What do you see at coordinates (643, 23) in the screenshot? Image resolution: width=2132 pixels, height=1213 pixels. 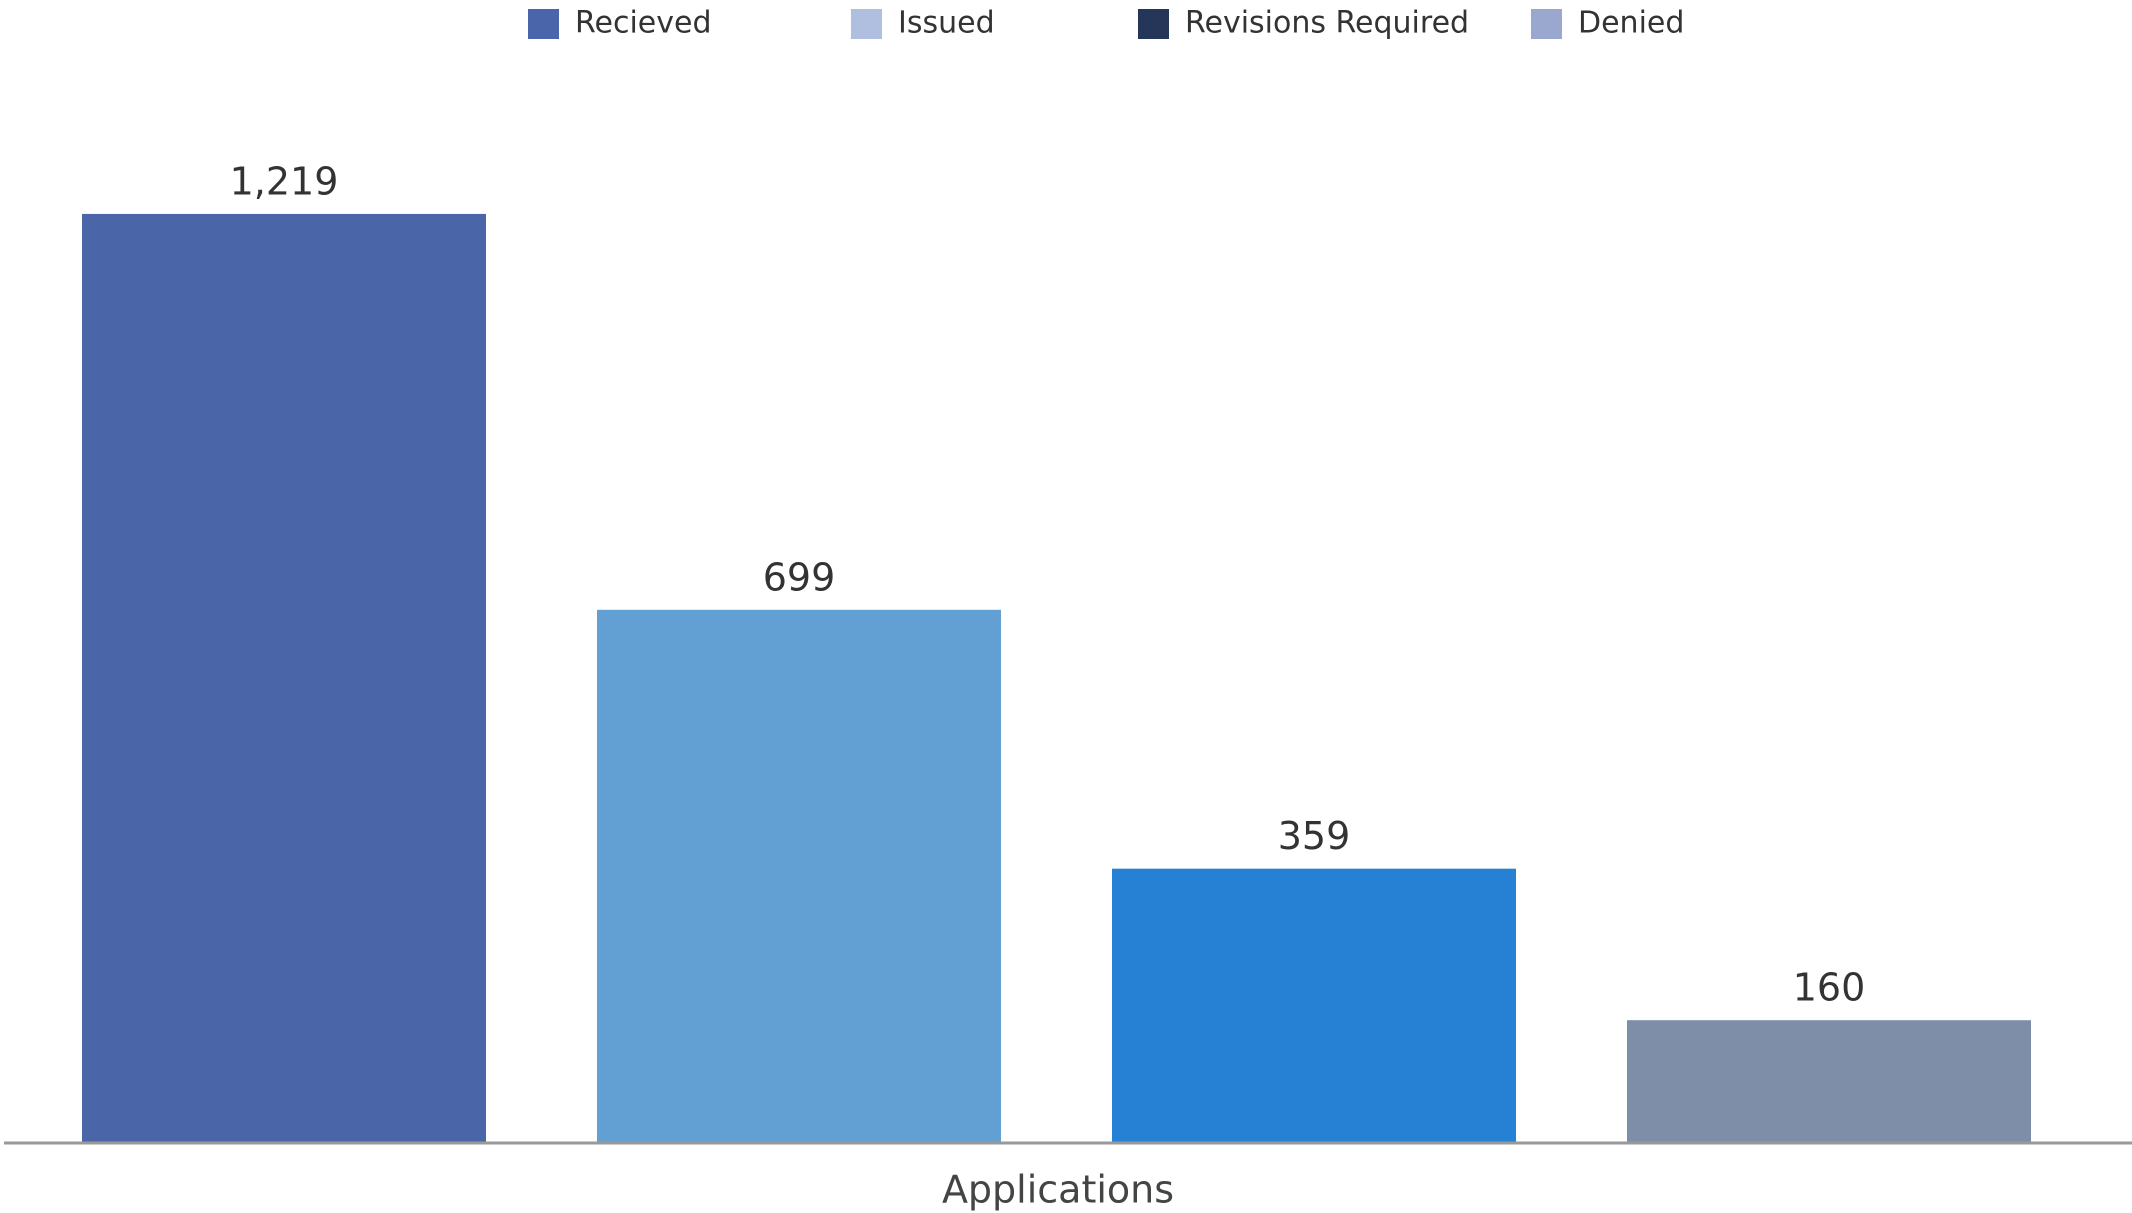 I see `legend-text: Recieved` at bounding box center [643, 23].